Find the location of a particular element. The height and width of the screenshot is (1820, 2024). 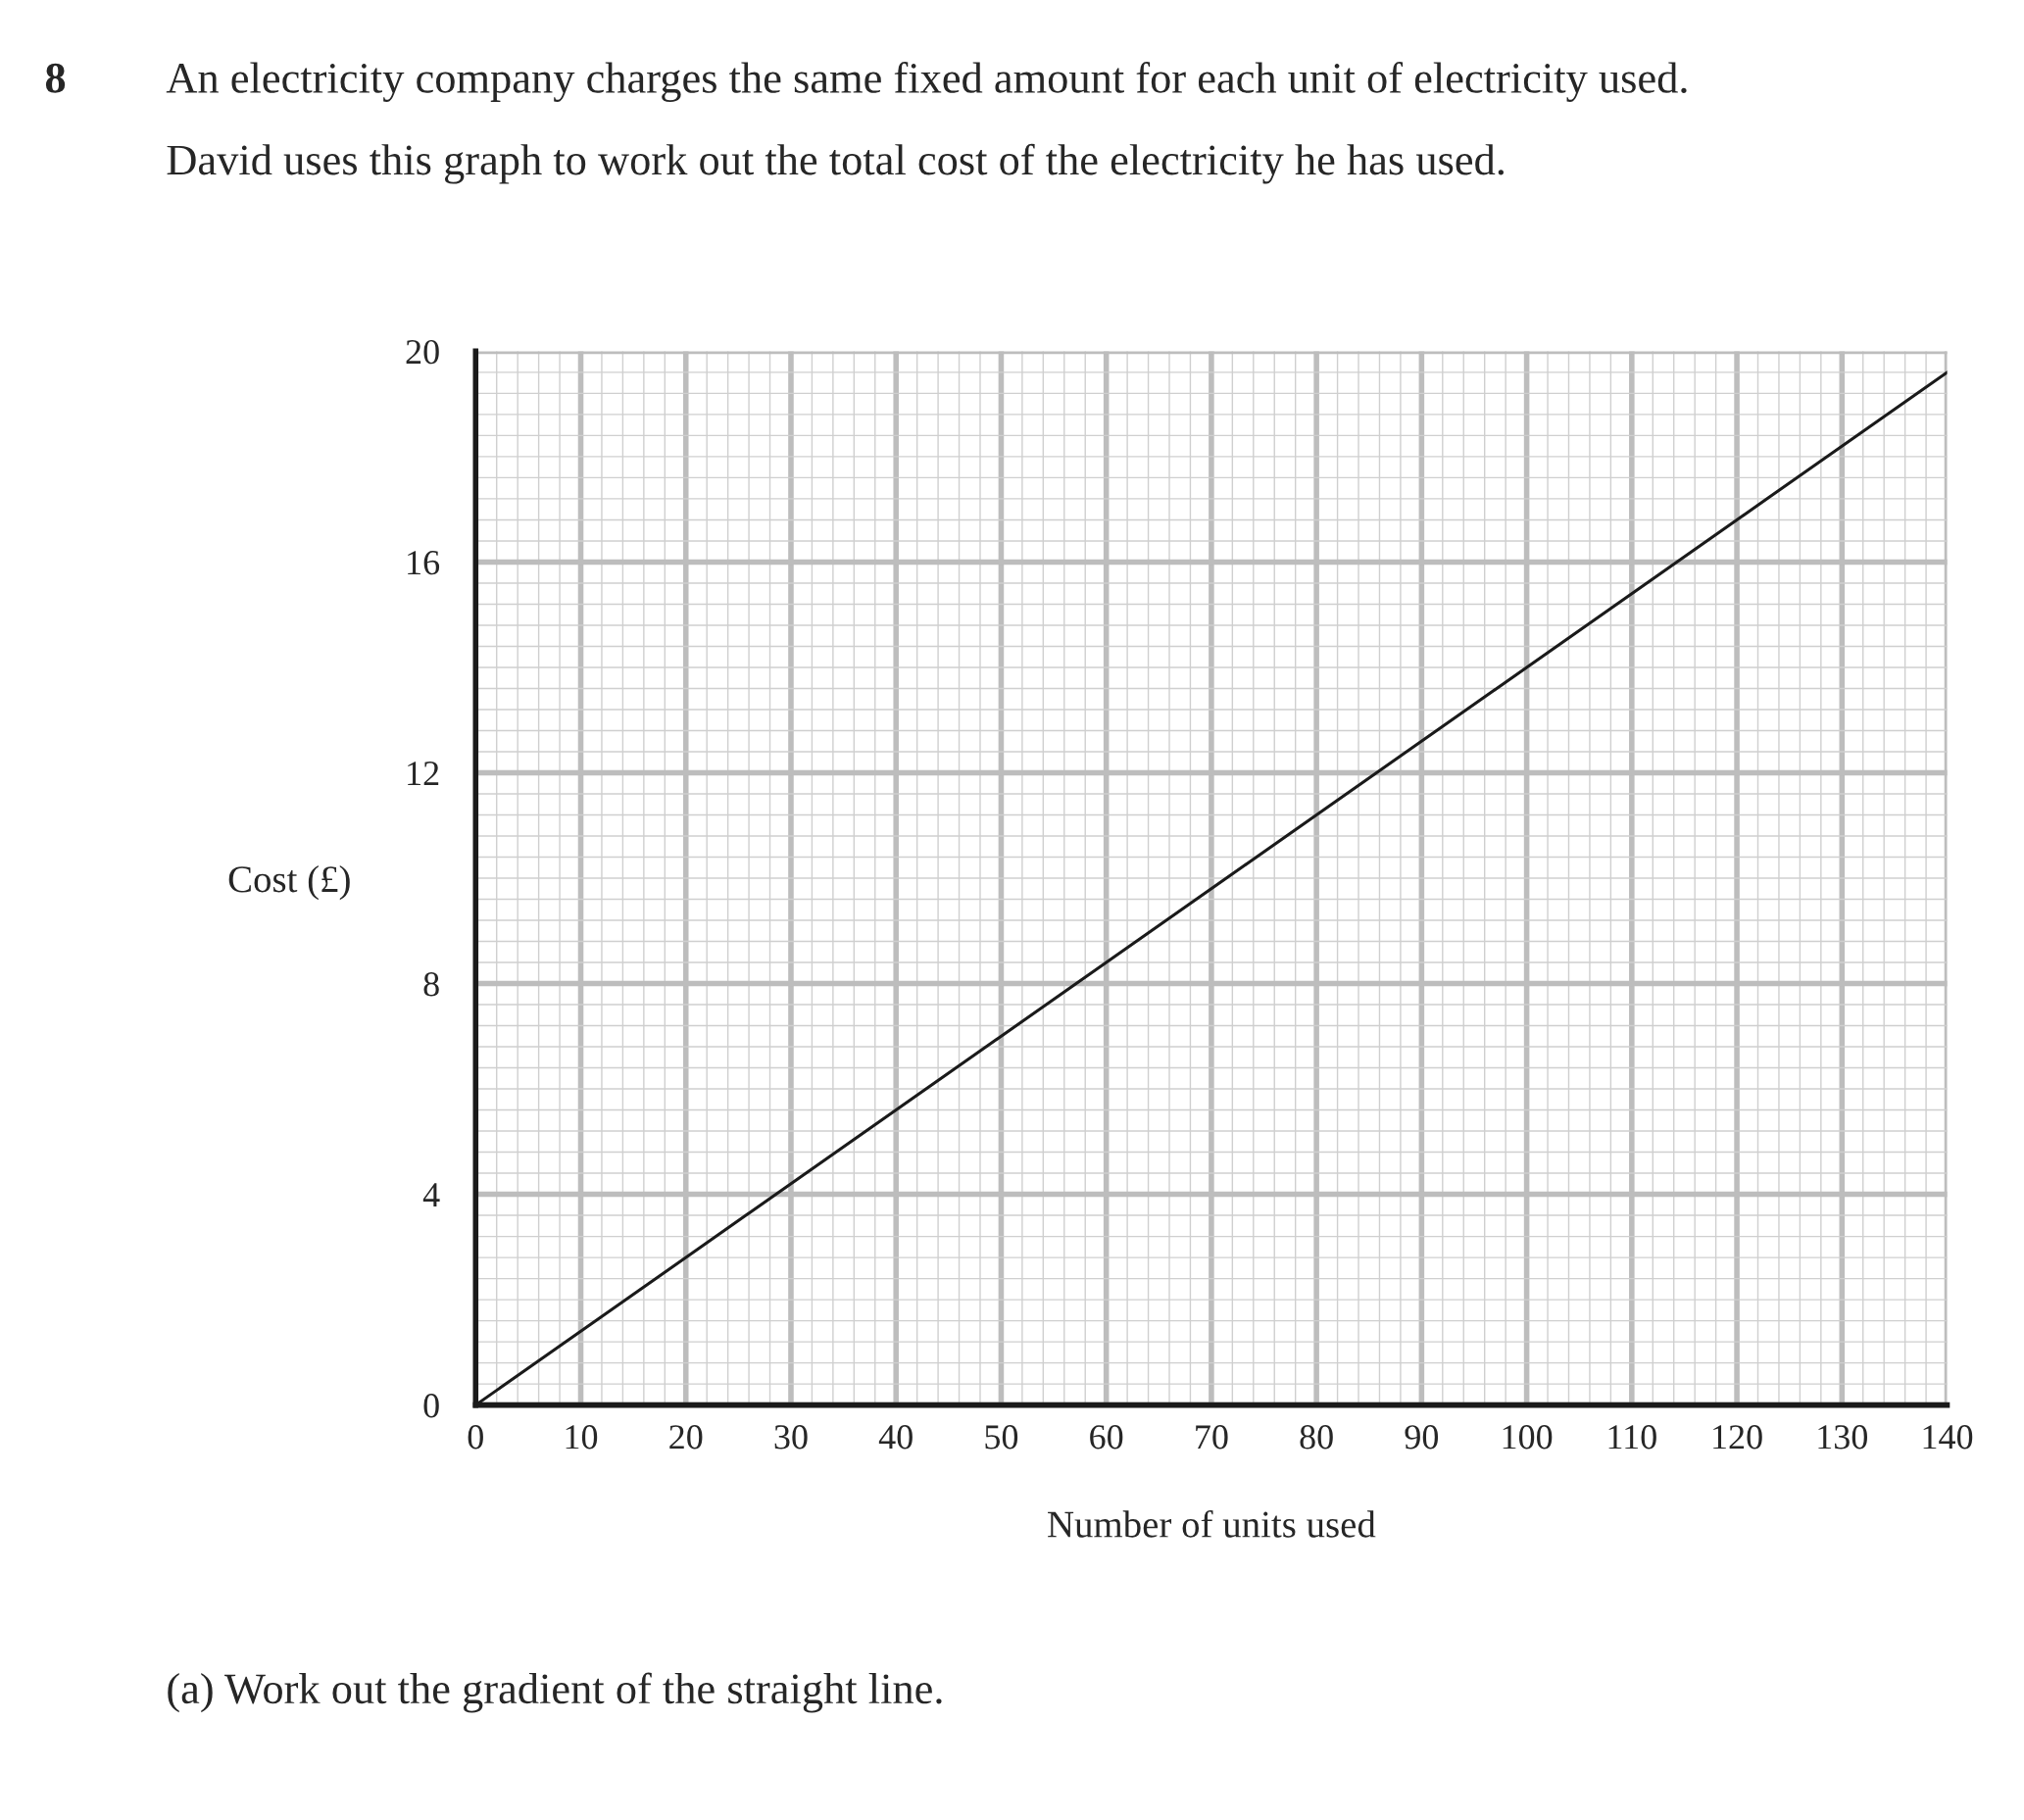

x-tick-label: 100 is located at coordinates (1528, 1437).